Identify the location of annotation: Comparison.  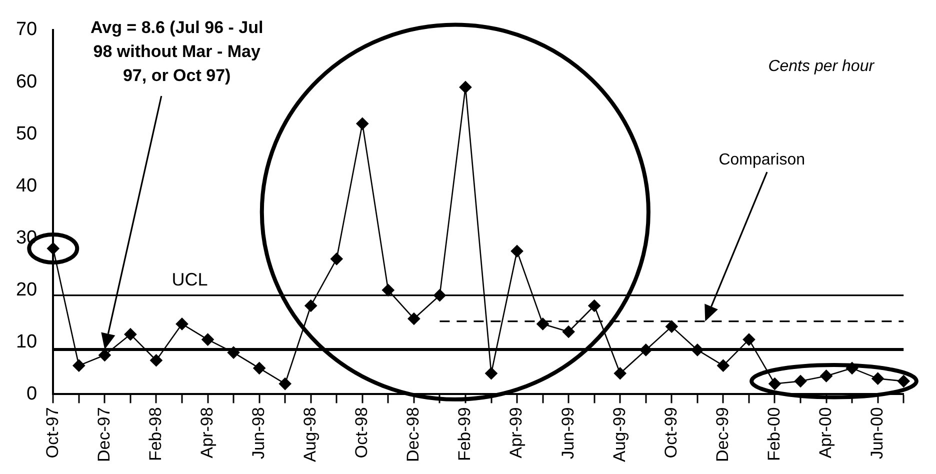
(761, 159).